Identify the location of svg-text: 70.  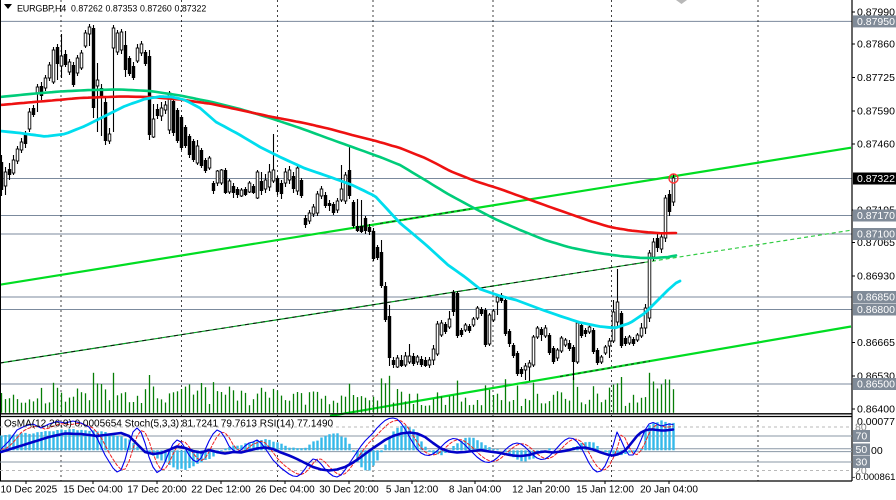
(862, 437).